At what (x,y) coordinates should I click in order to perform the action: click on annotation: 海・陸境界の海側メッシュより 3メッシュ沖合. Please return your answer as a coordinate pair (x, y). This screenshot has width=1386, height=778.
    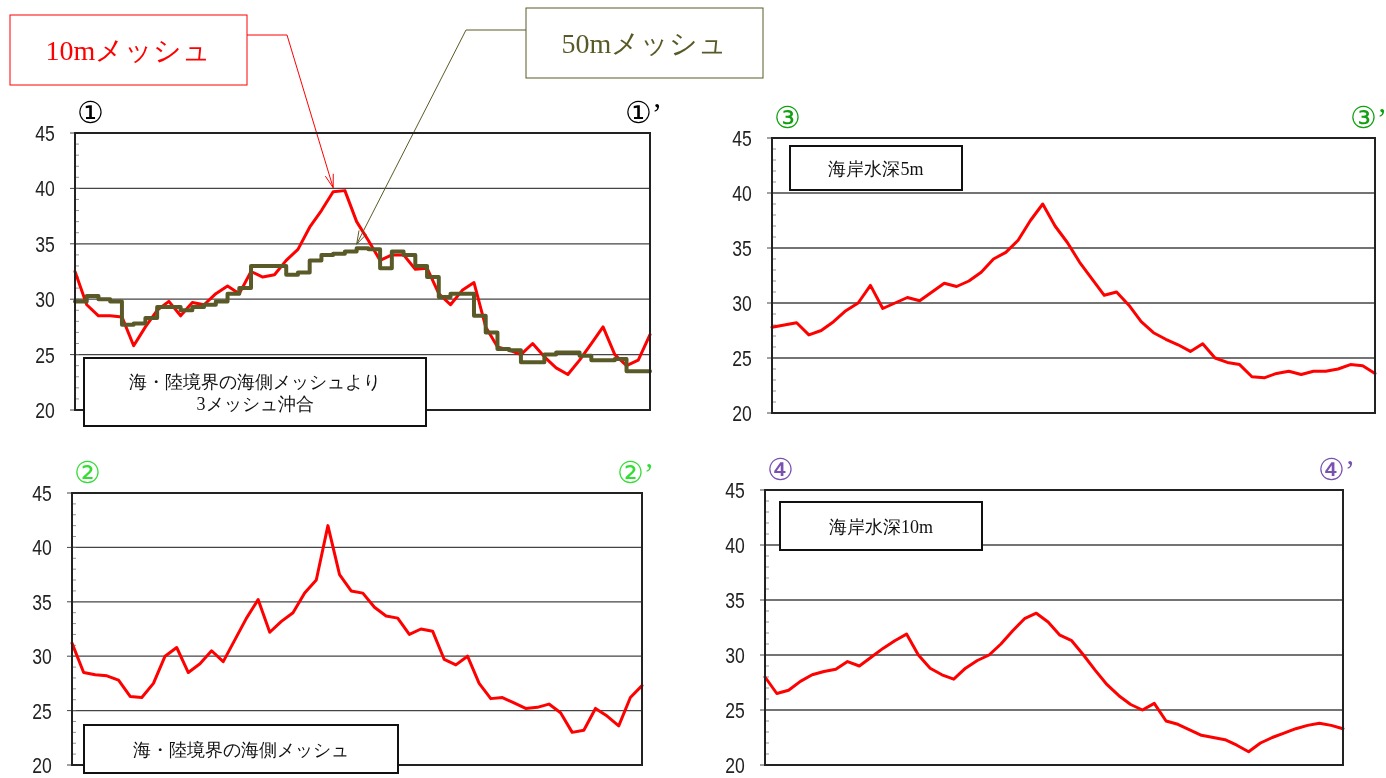
    Looking at the image, I should click on (255, 393).